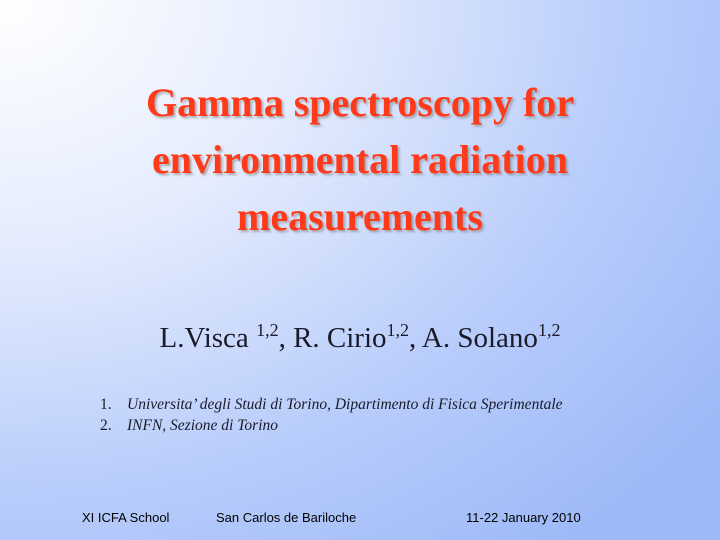 Image resolution: width=720 pixels, height=540 pixels. I want to click on author-name: , R. Cirio, so click(332, 338).